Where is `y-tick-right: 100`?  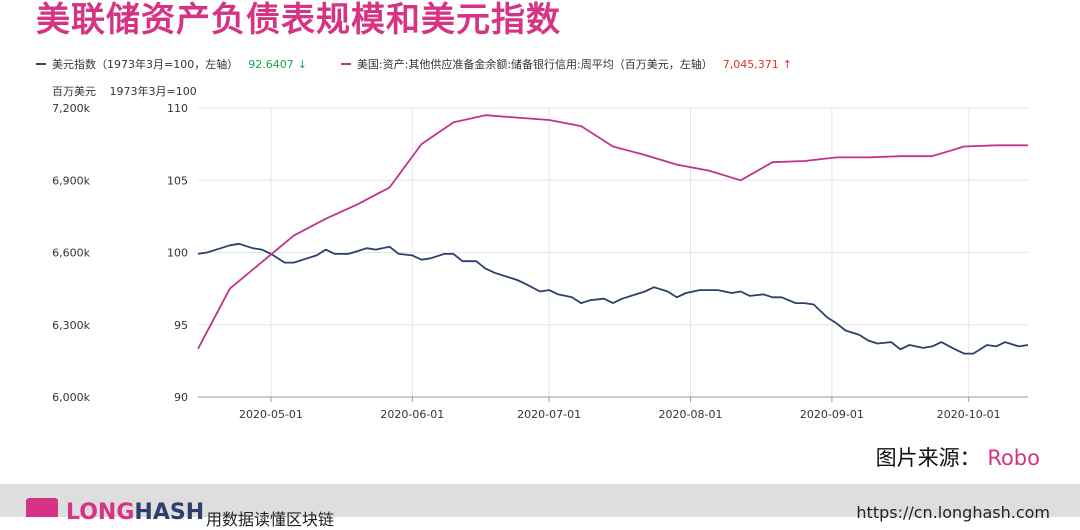 y-tick-right: 100 is located at coordinates (177, 253).